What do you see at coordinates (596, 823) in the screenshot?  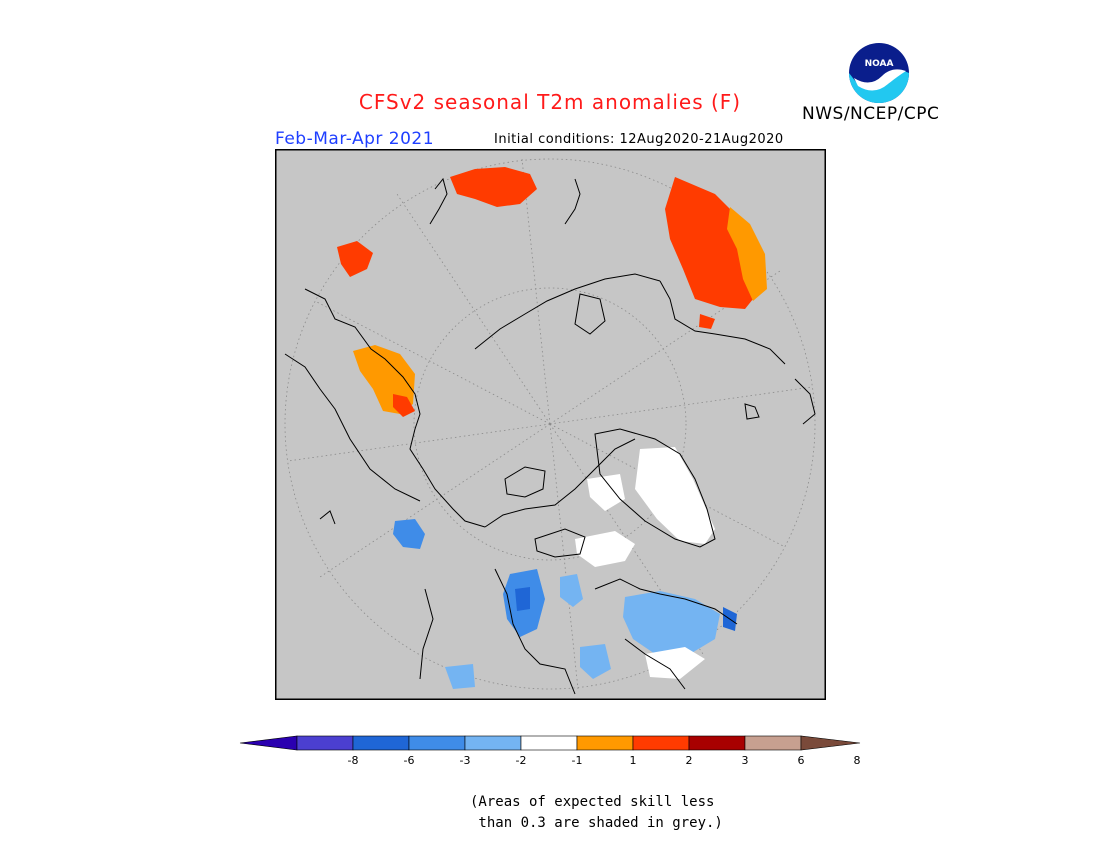 I see `skill-note-line-2: than 0.3 are shaded in grey.)` at bounding box center [596, 823].